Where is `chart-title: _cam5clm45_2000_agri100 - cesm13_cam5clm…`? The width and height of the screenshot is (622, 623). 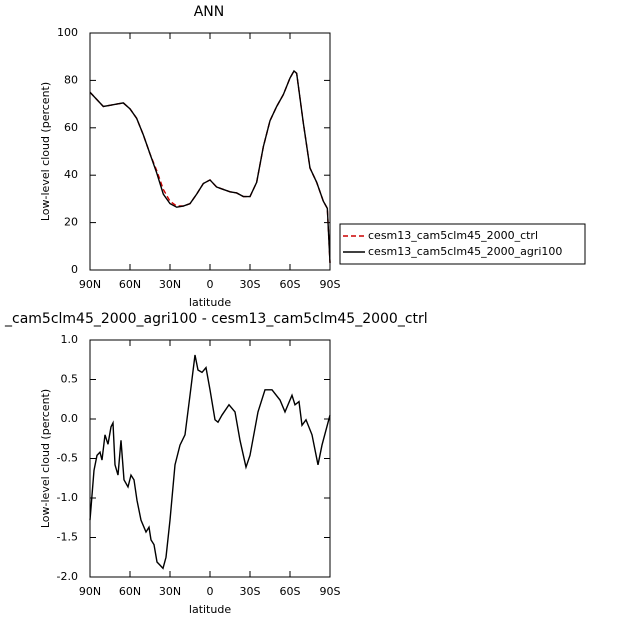
chart-title: _cam5clm45_2000_agri100 - cesm13_cam5clm… is located at coordinates (216, 319).